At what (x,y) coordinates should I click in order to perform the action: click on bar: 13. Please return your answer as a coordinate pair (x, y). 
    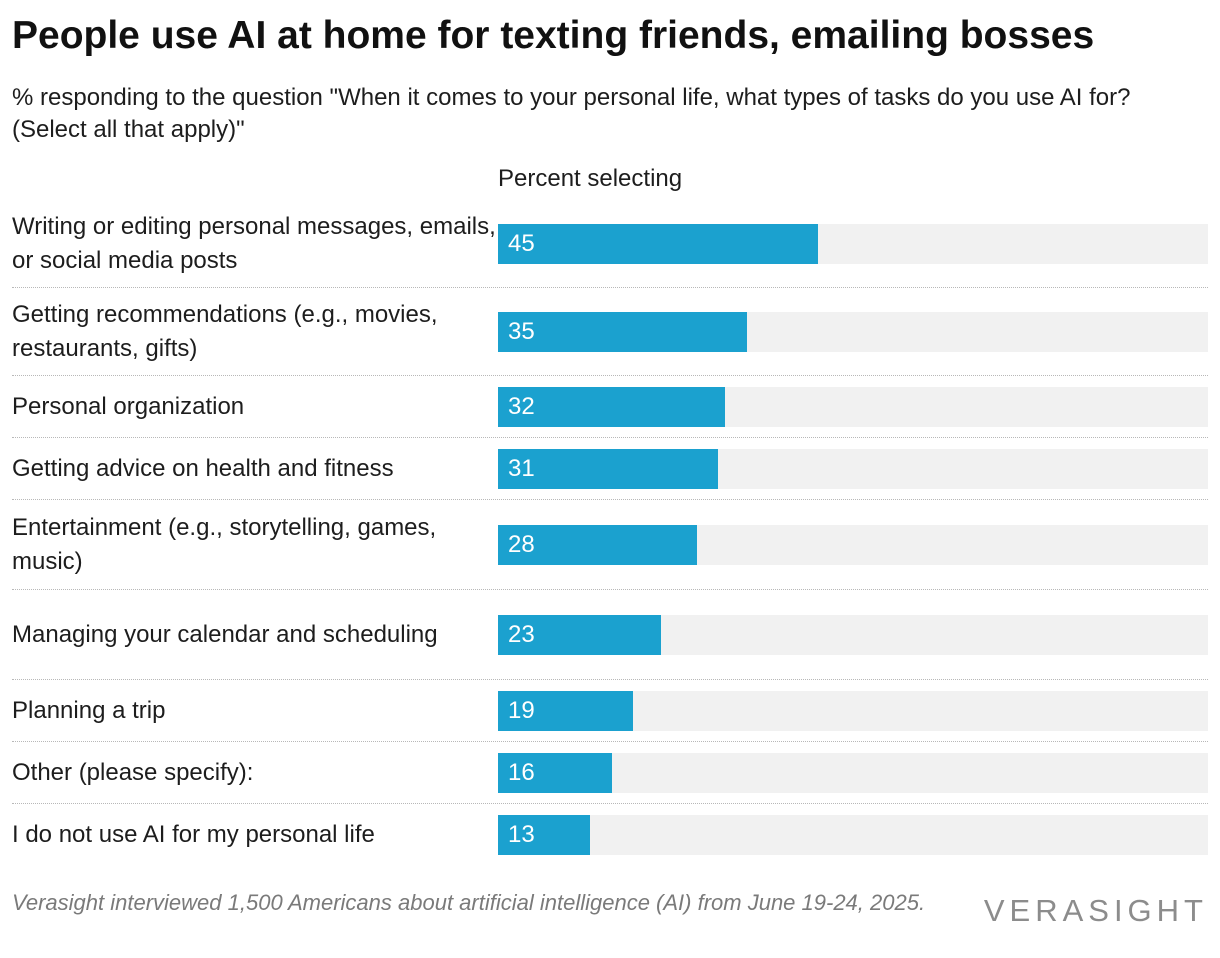
    Looking at the image, I should click on (544, 835).